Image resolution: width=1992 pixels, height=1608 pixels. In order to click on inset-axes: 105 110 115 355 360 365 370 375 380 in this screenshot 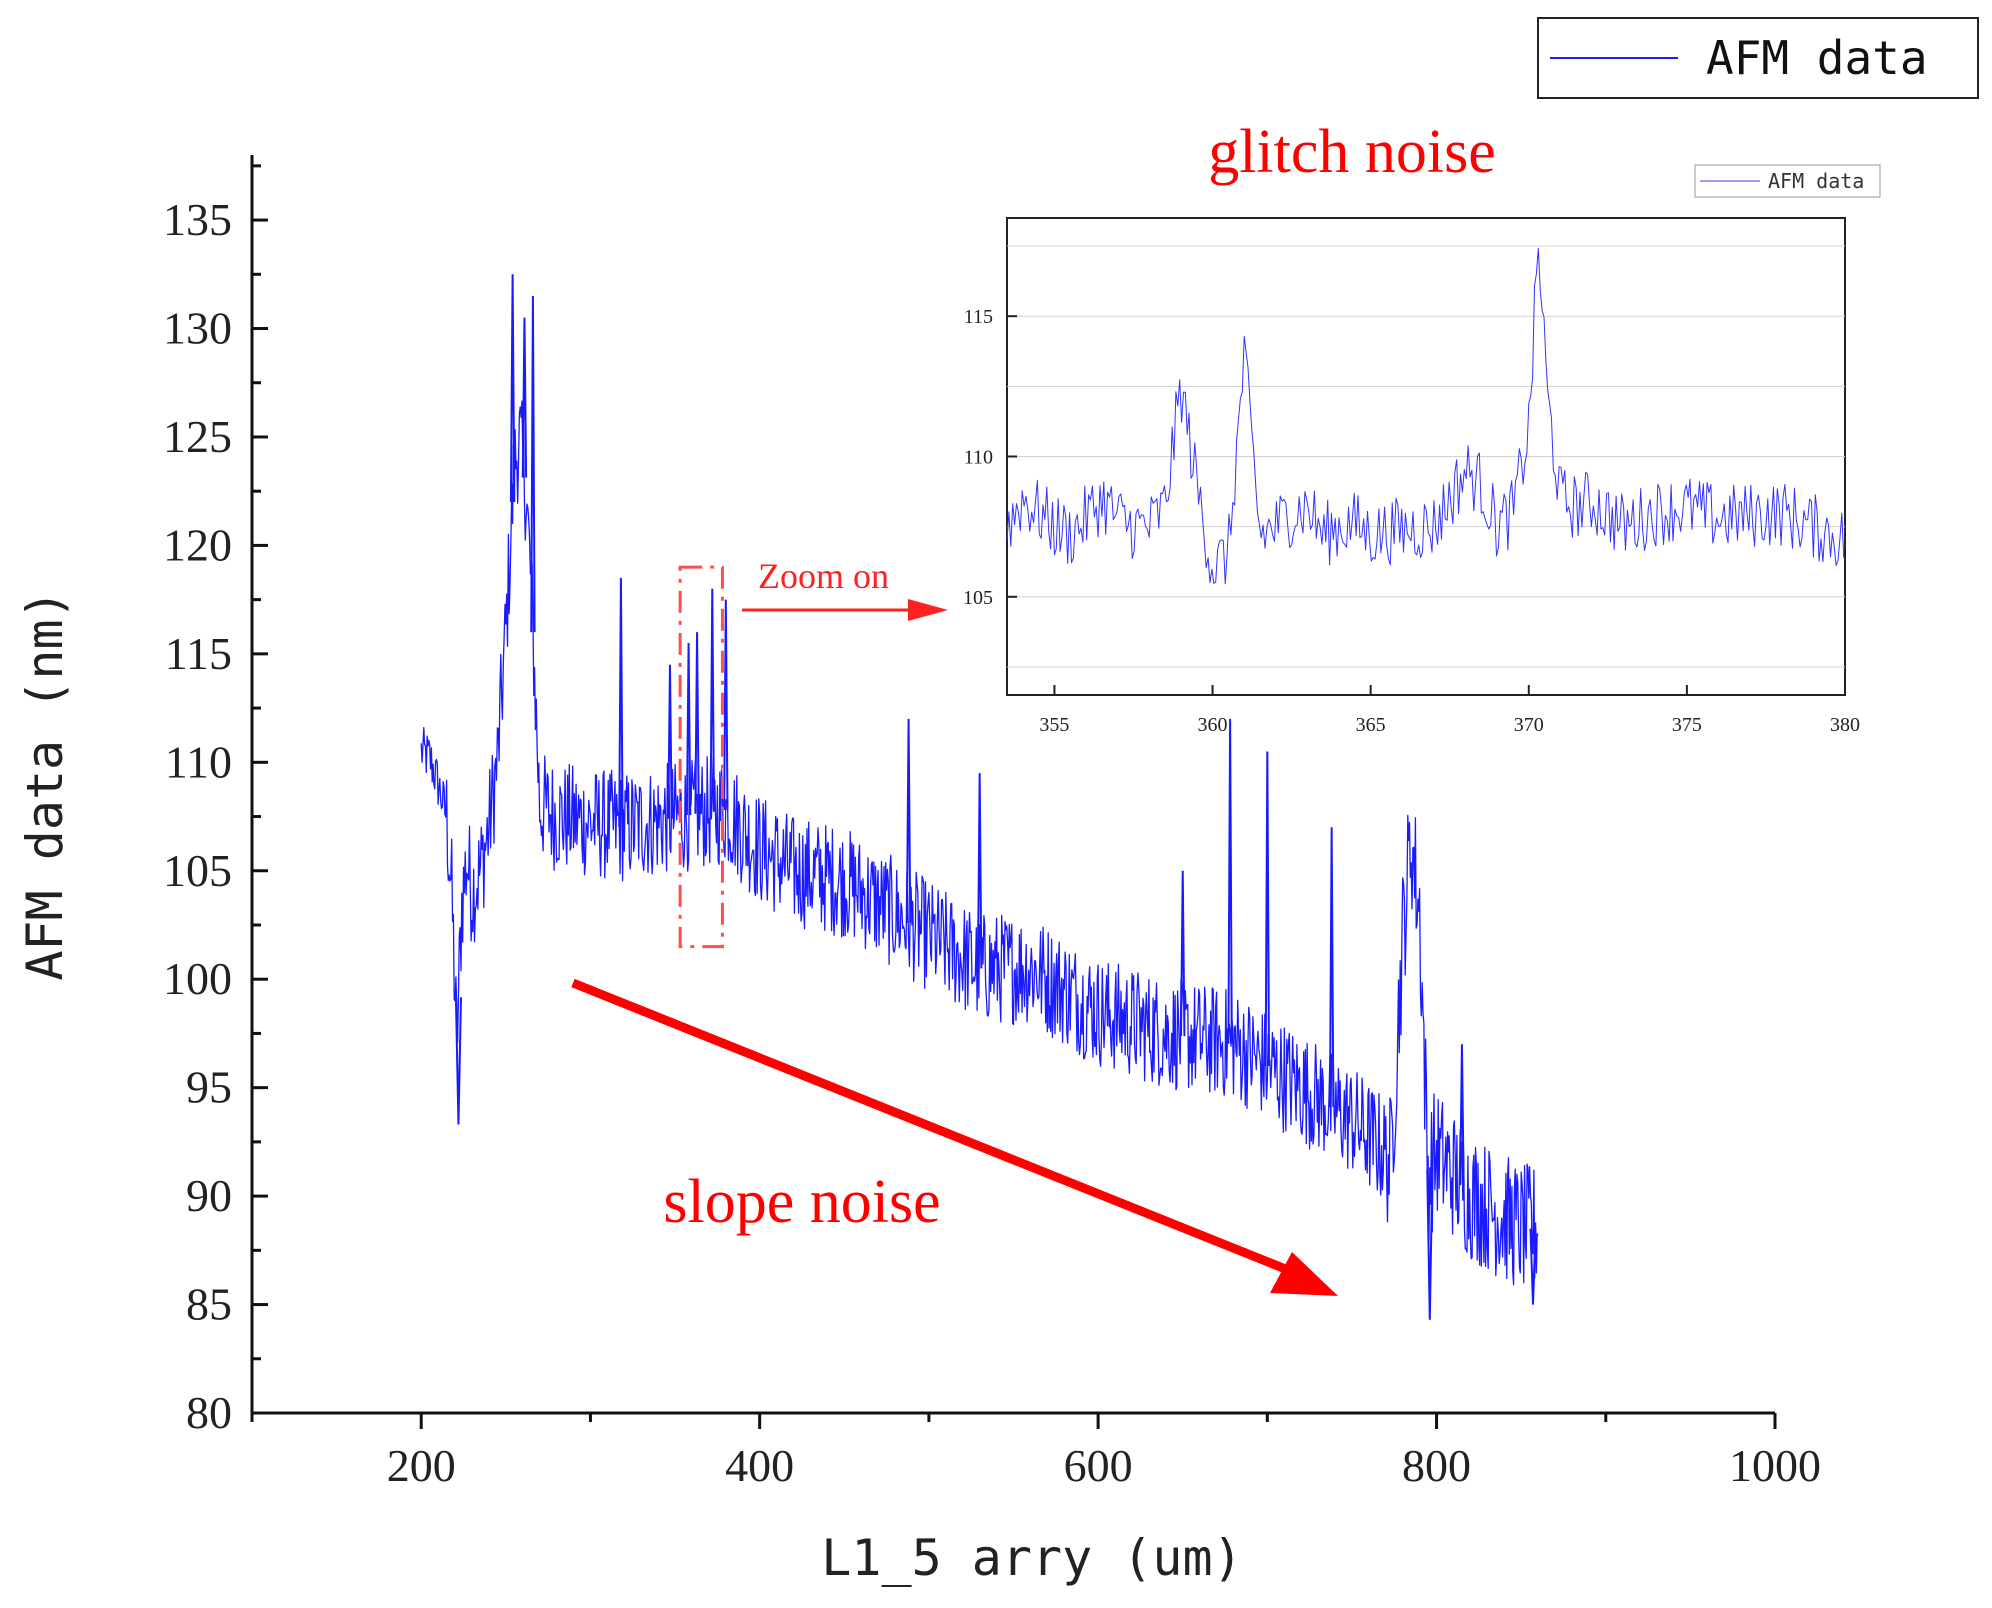, I will do `click(1411, 476)`.